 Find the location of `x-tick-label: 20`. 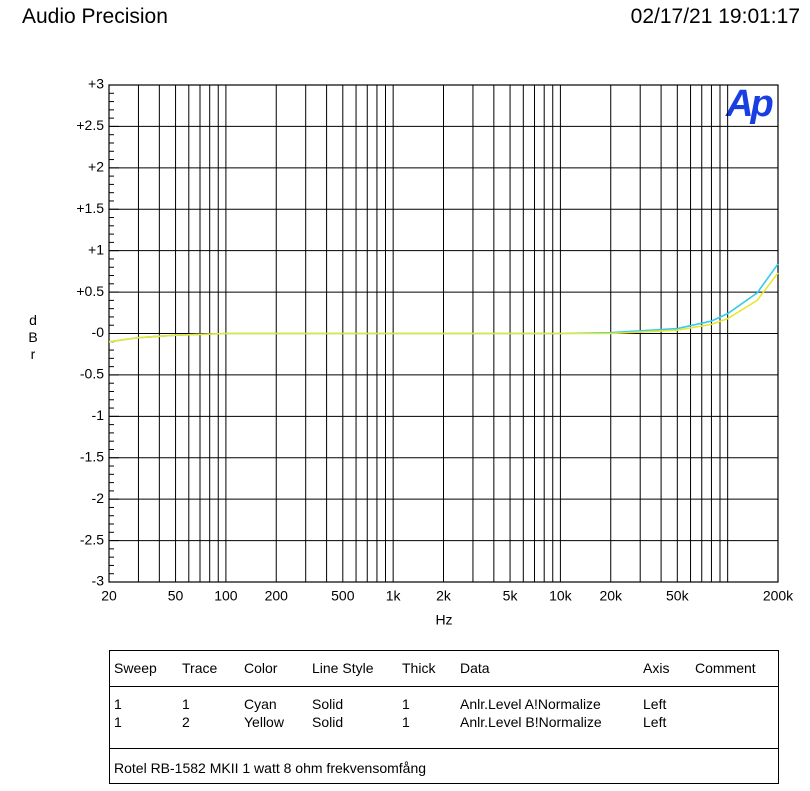

x-tick-label: 20 is located at coordinates (109, 596).